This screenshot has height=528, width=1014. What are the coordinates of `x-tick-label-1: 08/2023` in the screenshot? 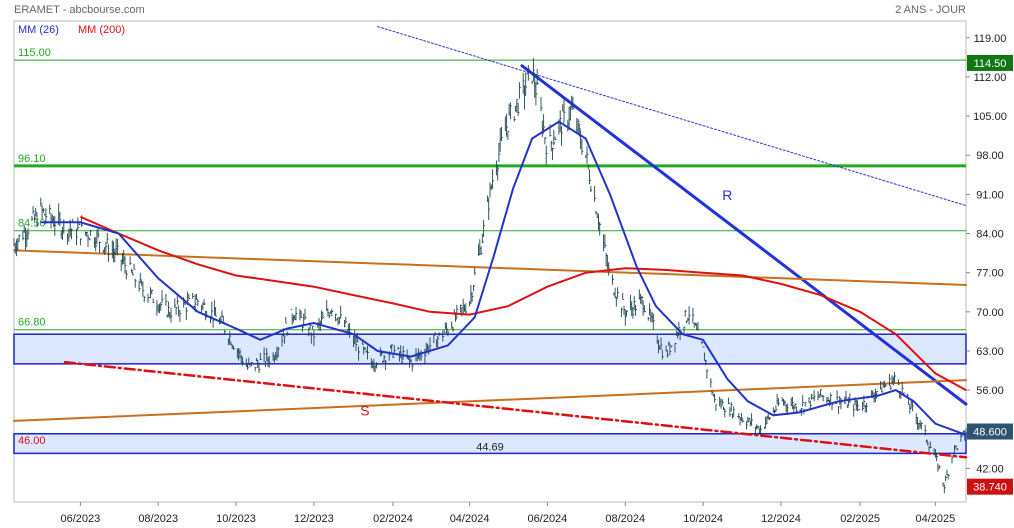 It's located at (158, 519).